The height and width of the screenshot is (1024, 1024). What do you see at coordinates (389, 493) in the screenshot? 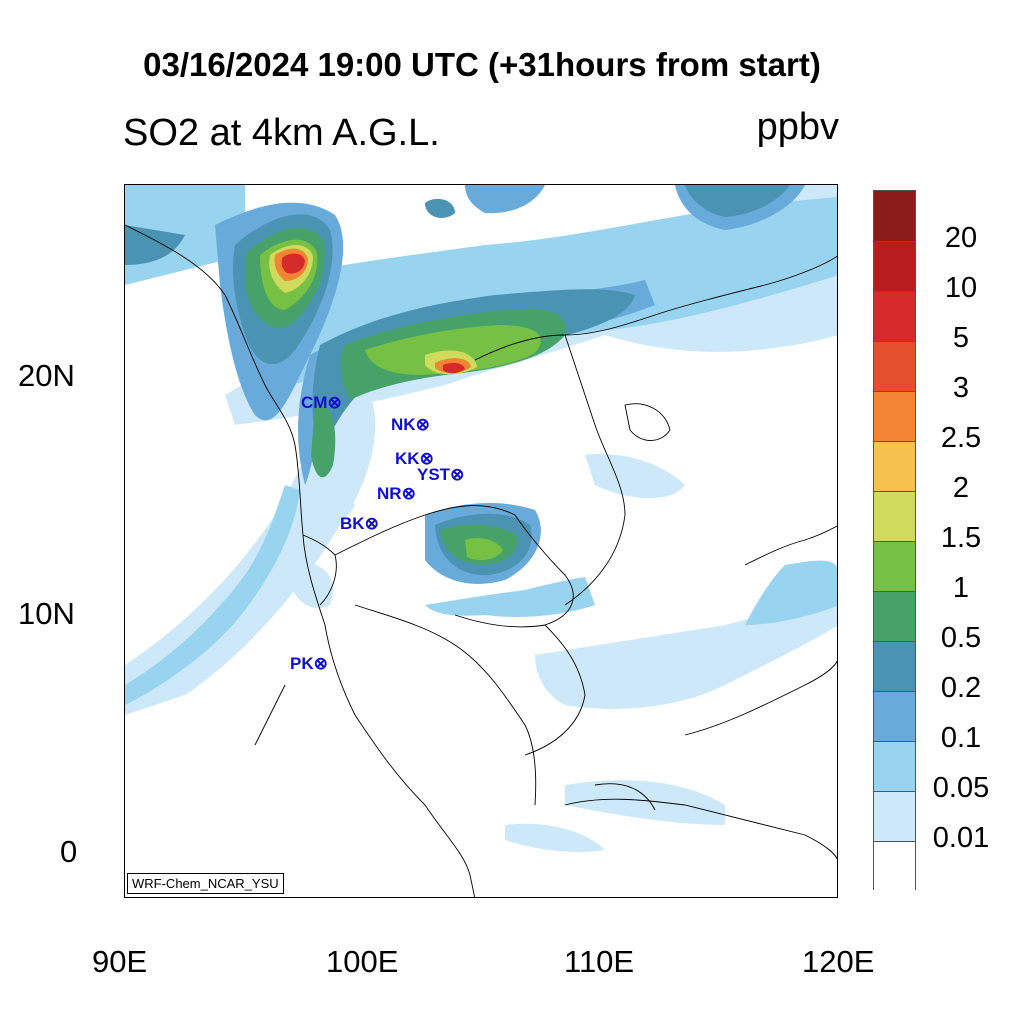
I see `station-label-nr: NR` at bounding box center [389, 493].